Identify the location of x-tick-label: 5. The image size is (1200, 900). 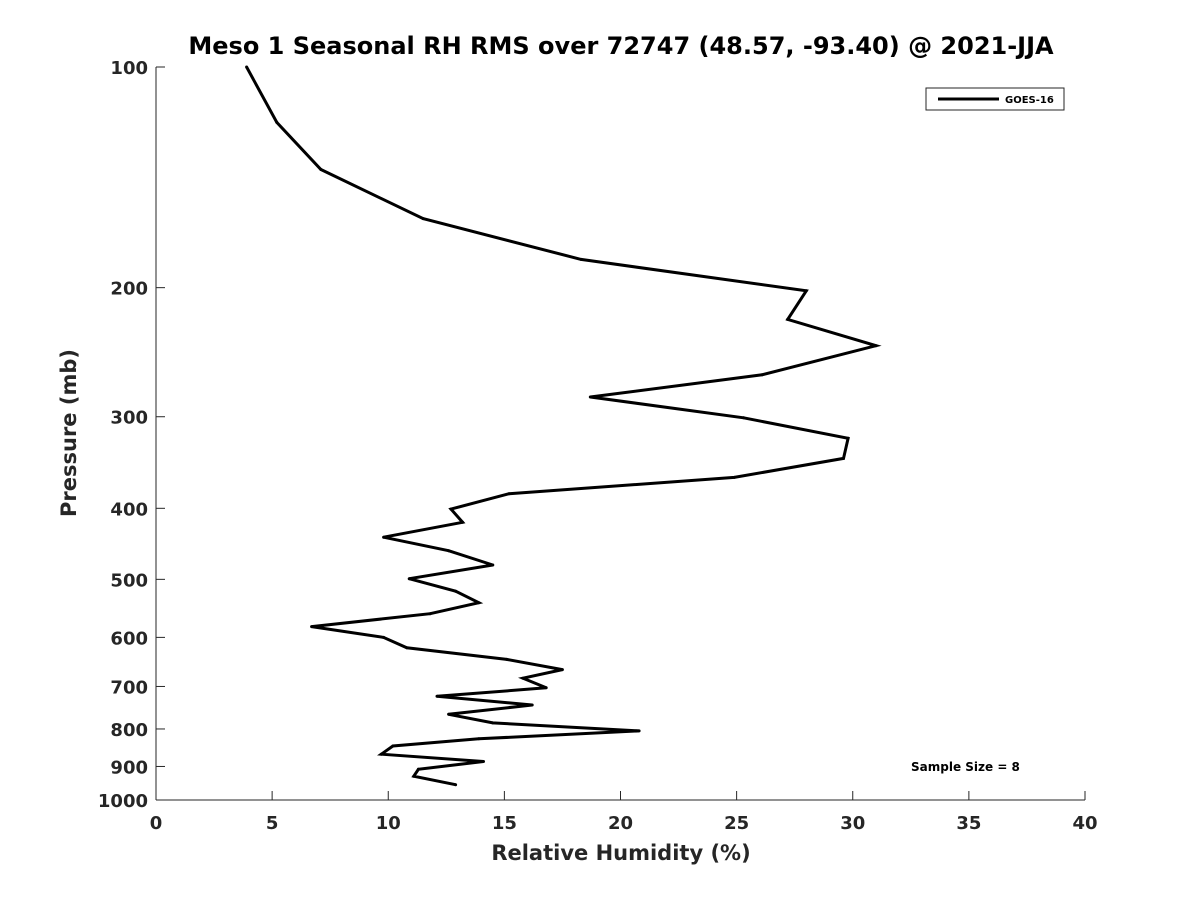
(272, 823).